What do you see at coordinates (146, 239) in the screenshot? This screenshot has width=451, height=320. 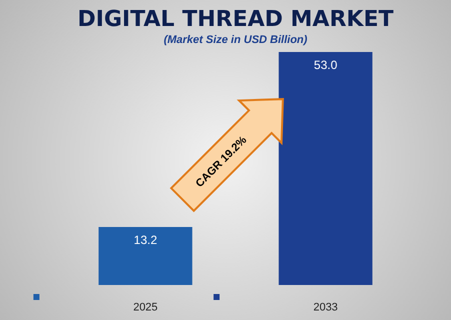 I see `data-label: 13.2` at bounding box center [146, 239].